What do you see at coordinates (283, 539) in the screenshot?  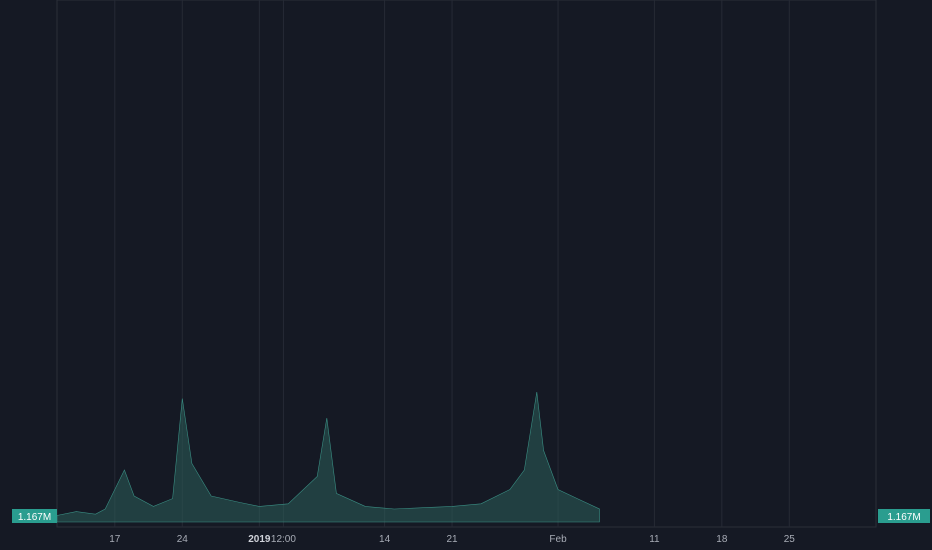 I see `x-tick-label: 12:00` at bounding box center [283, 539].